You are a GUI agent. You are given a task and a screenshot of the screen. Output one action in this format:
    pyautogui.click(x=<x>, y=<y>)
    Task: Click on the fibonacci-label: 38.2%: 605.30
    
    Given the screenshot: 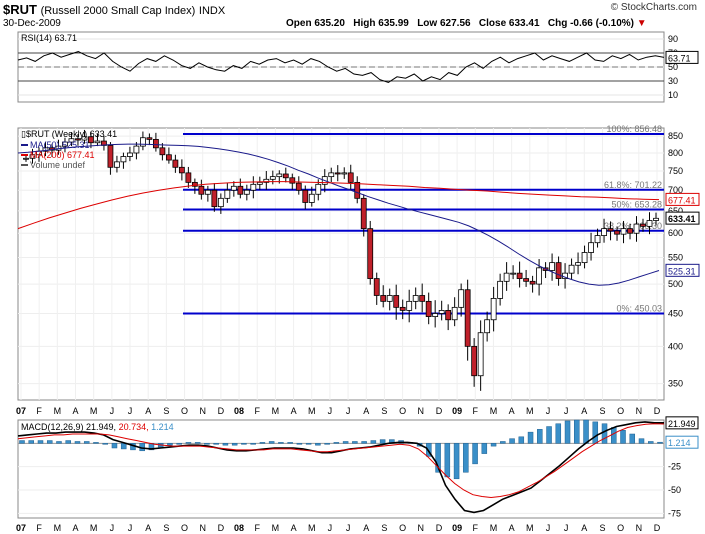 What is the action you would take?
    pyautogui.click(x=633, y=226)
    